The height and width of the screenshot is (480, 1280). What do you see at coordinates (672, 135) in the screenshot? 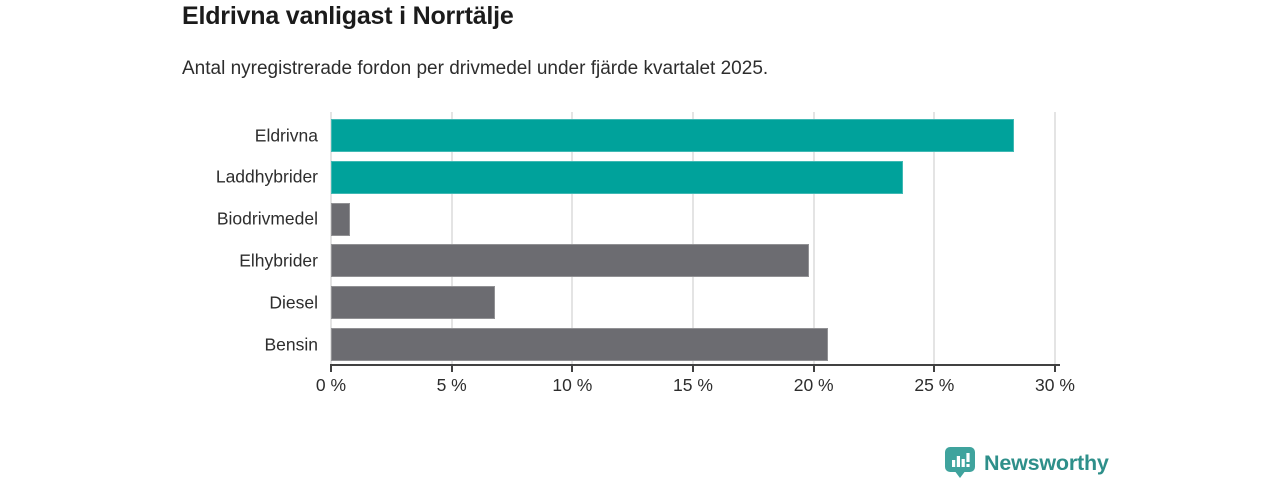
I see `bar-eldrivna` at bounding box center [672, 135].